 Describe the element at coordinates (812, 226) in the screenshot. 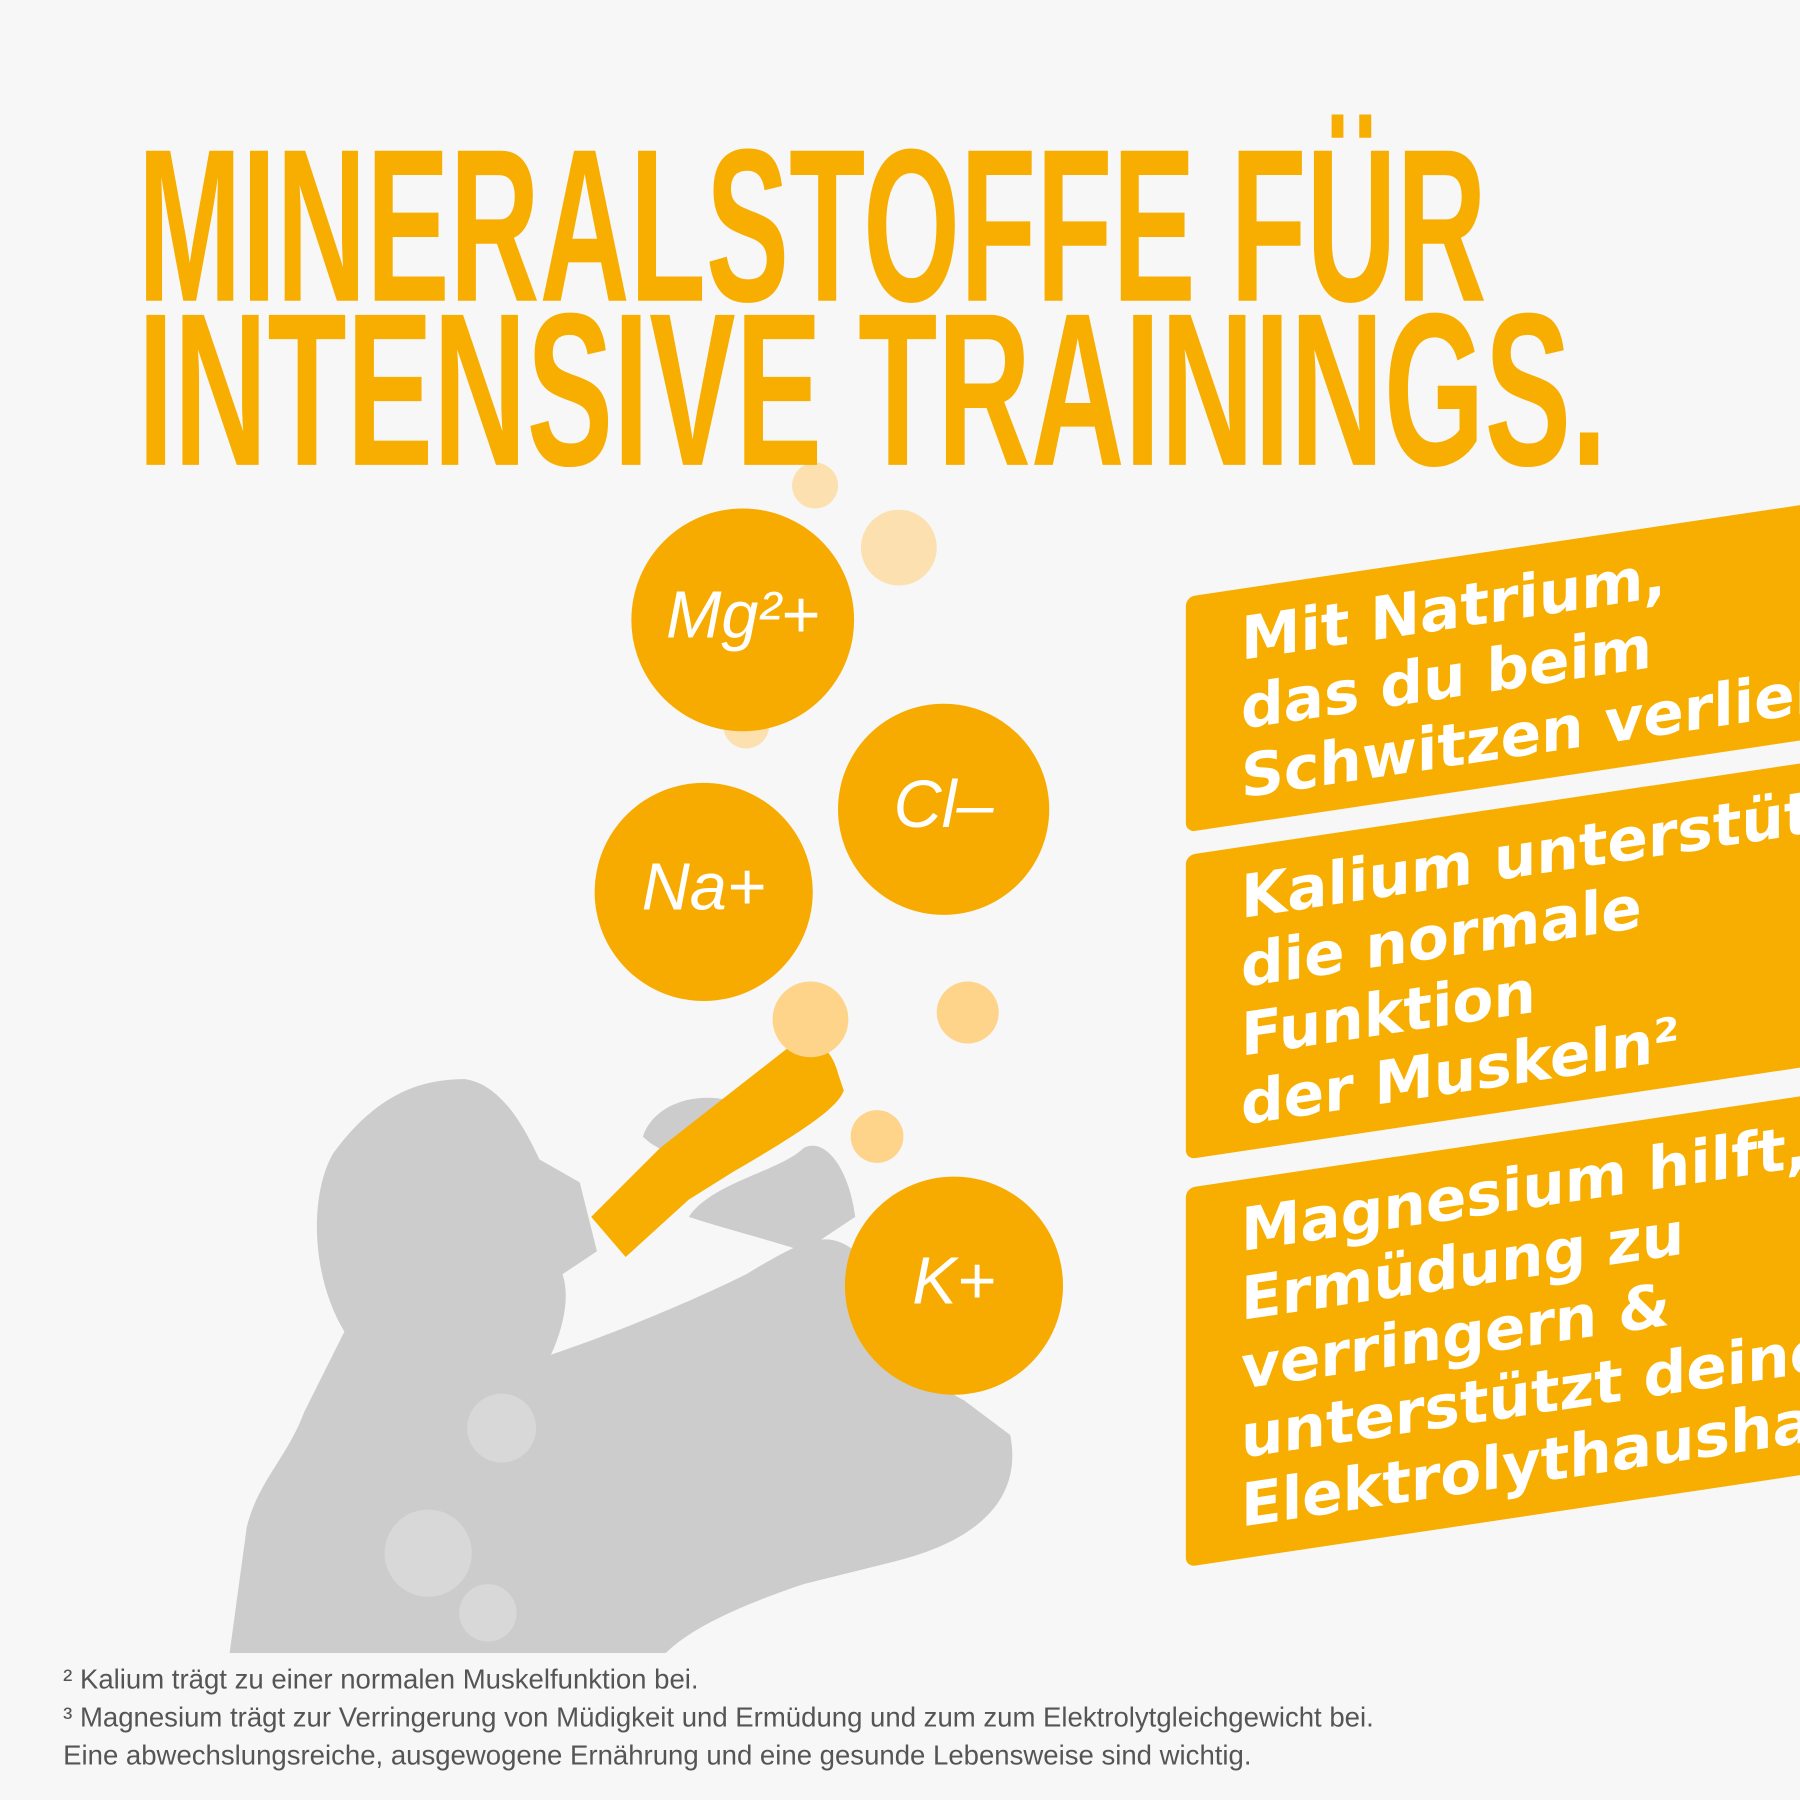

I see `title-line: MINERALSTOFFE FÜR` at that location.